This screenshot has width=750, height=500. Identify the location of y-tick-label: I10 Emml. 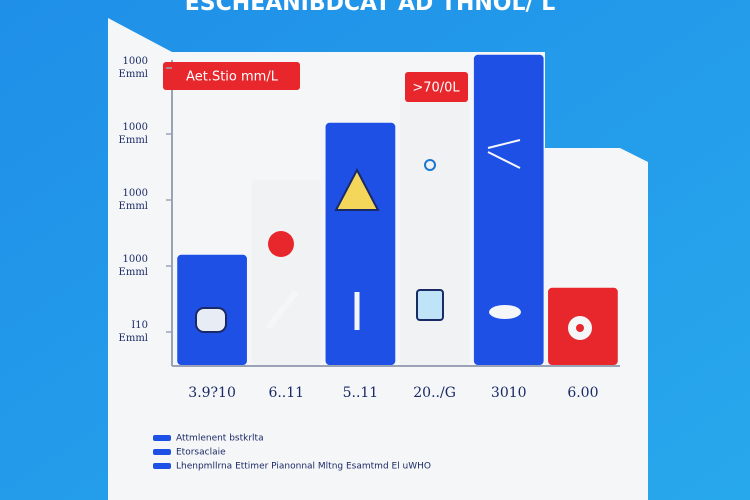
(133, 332).